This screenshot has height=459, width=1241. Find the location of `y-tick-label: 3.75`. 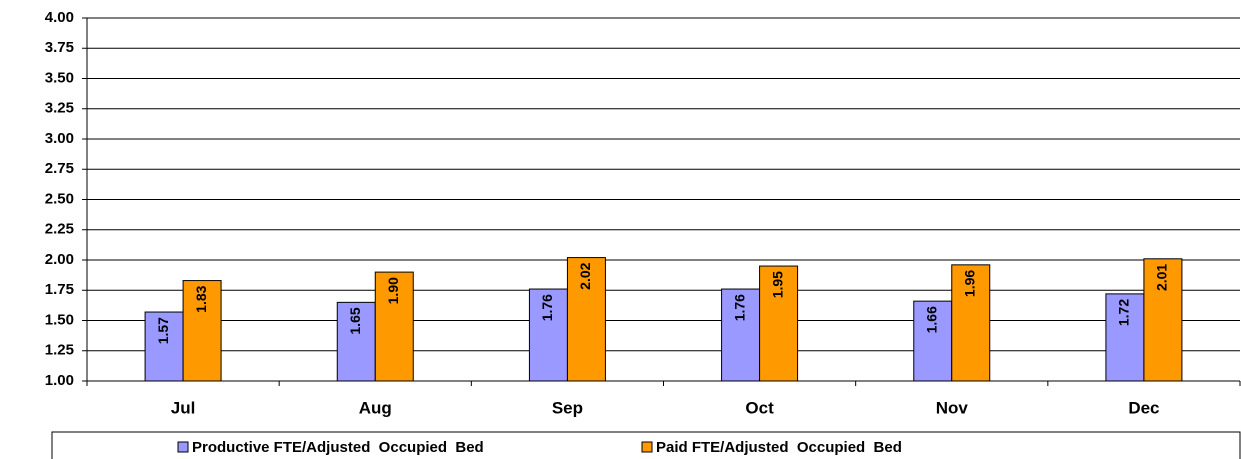

y-tick-label: 3.75 is located at coordinates (59, 47).